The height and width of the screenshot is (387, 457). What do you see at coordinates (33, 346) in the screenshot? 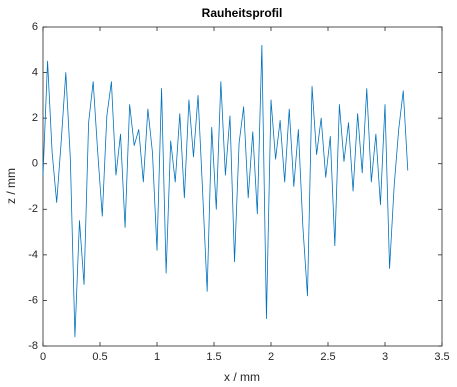
I see `y-tick-label: -8` at bounding box center [33, 346].